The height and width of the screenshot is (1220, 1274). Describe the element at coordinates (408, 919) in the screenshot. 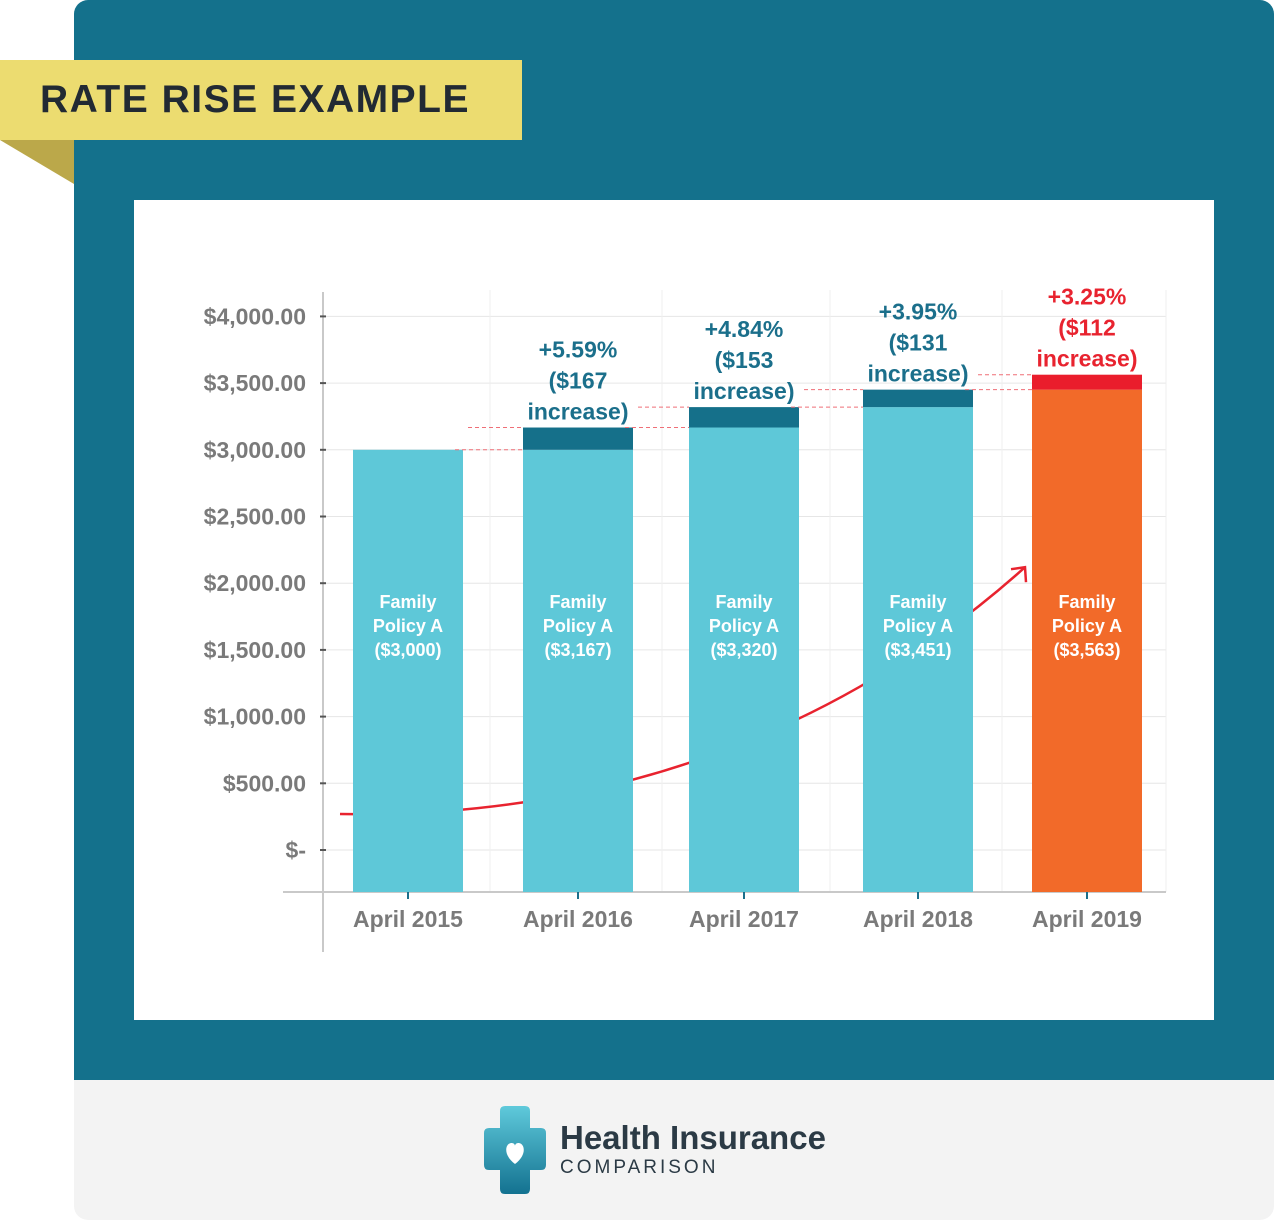

I see `x-tick-label: April 2015` at that location.